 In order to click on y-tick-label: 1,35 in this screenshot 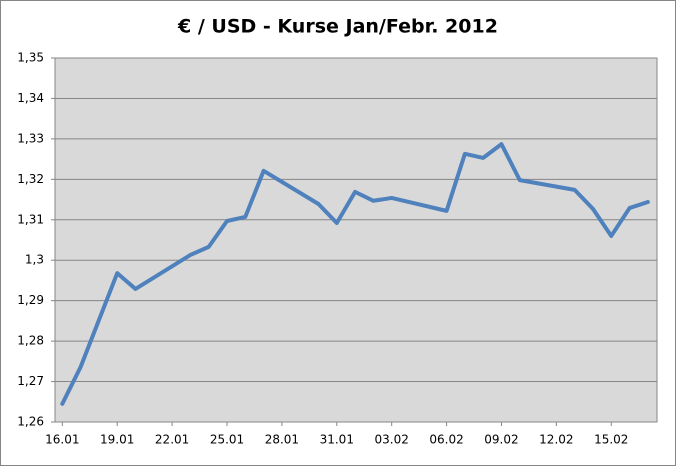, I will do `click(30, 58)`.